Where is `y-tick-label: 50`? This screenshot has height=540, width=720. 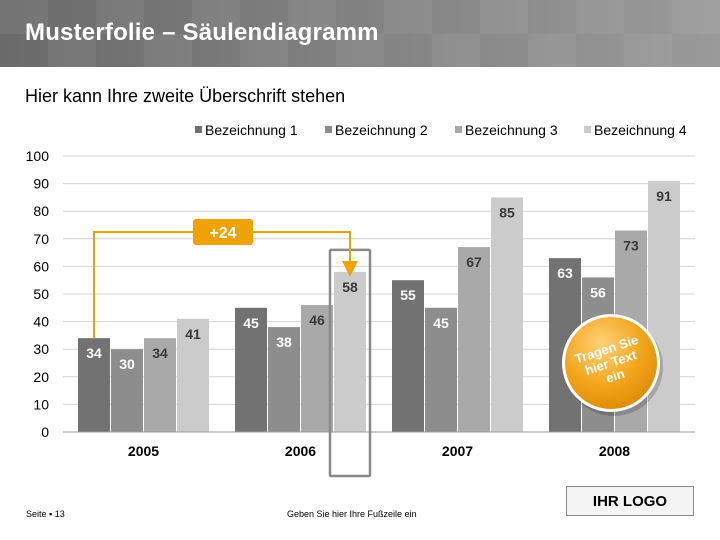 y-tick-label: 50 is located at coordinates (41, 294).